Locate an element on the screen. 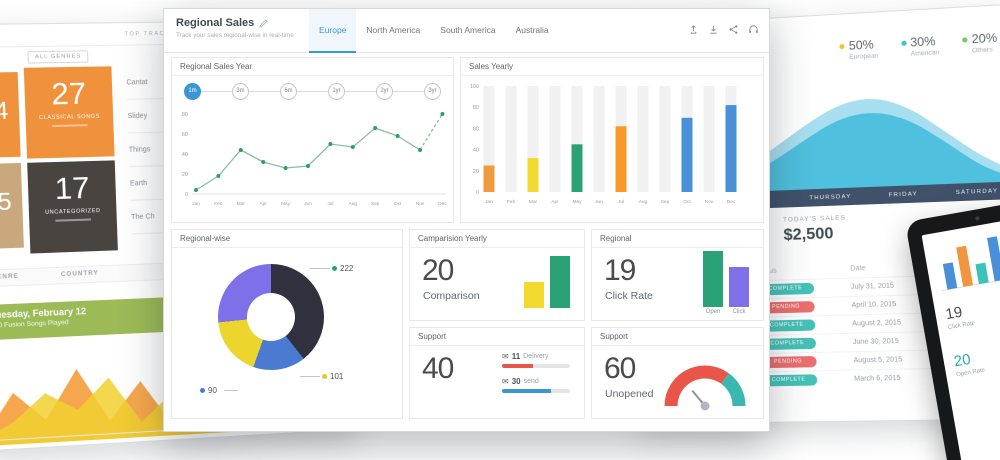  svg-text: 20 is located at coordinates (185, 175).